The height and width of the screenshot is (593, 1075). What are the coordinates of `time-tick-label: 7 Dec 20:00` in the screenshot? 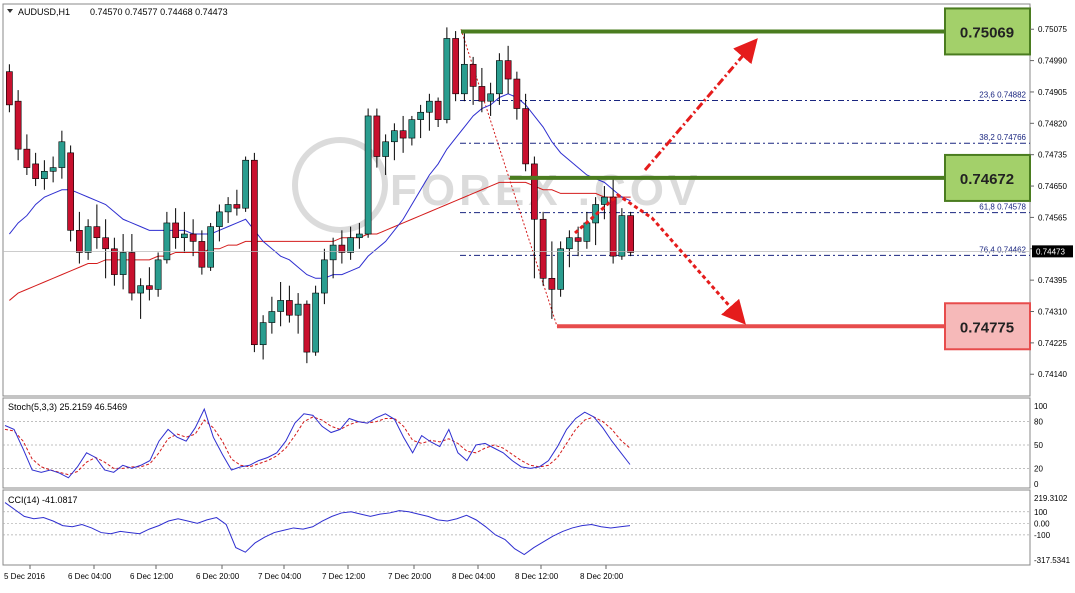 It's located at (410, 576).